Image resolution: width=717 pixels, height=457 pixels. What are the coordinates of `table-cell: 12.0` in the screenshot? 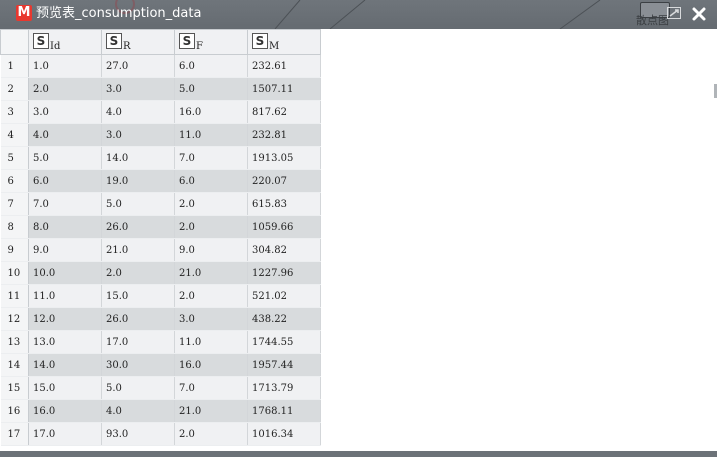 It's located at (65, 319).